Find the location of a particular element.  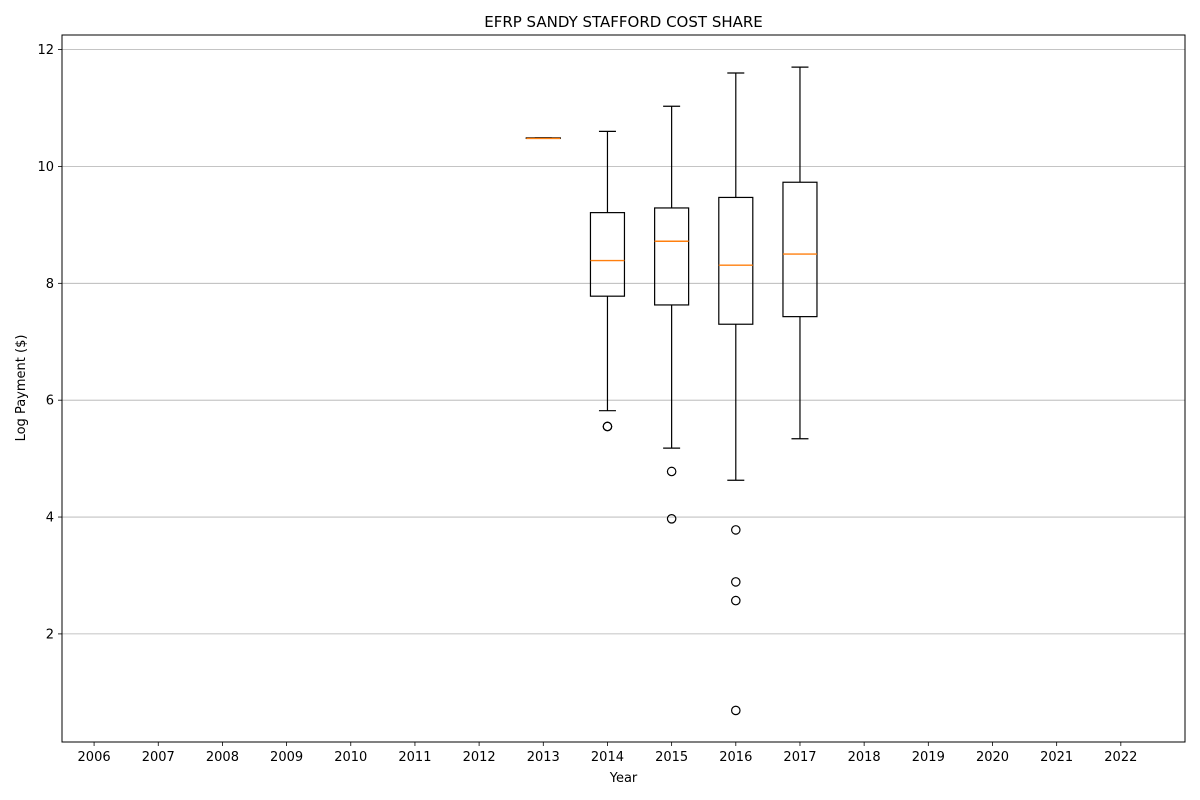

x-tick-label: 2016 is located at coordinates (735, 757).